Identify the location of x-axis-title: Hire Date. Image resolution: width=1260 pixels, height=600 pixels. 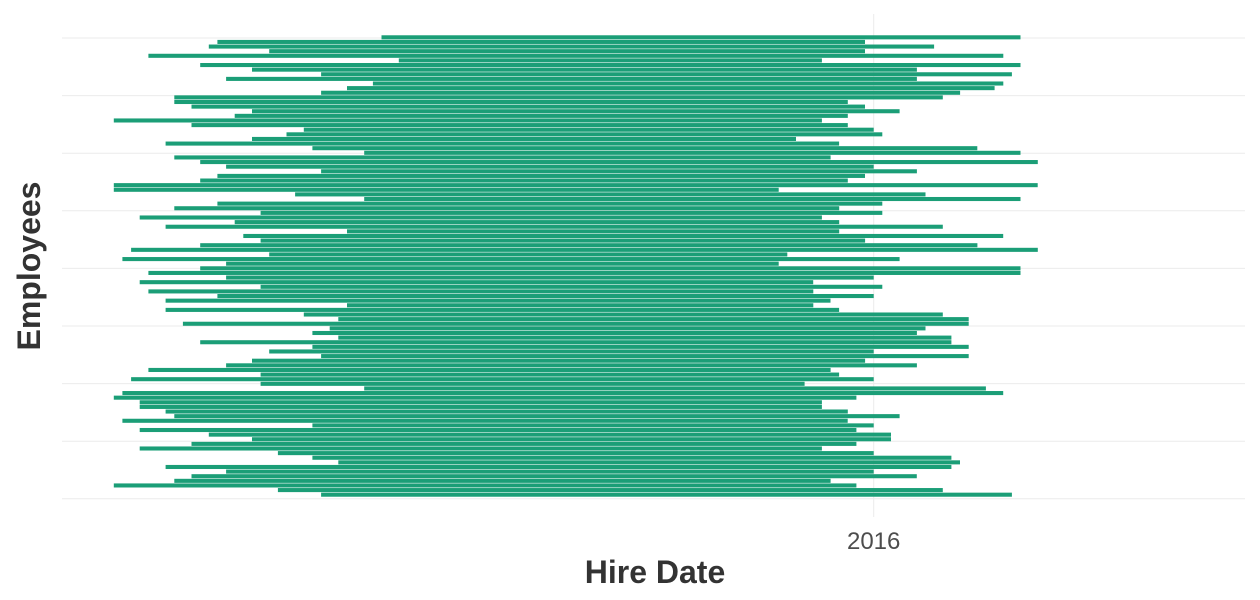
(655, 572).